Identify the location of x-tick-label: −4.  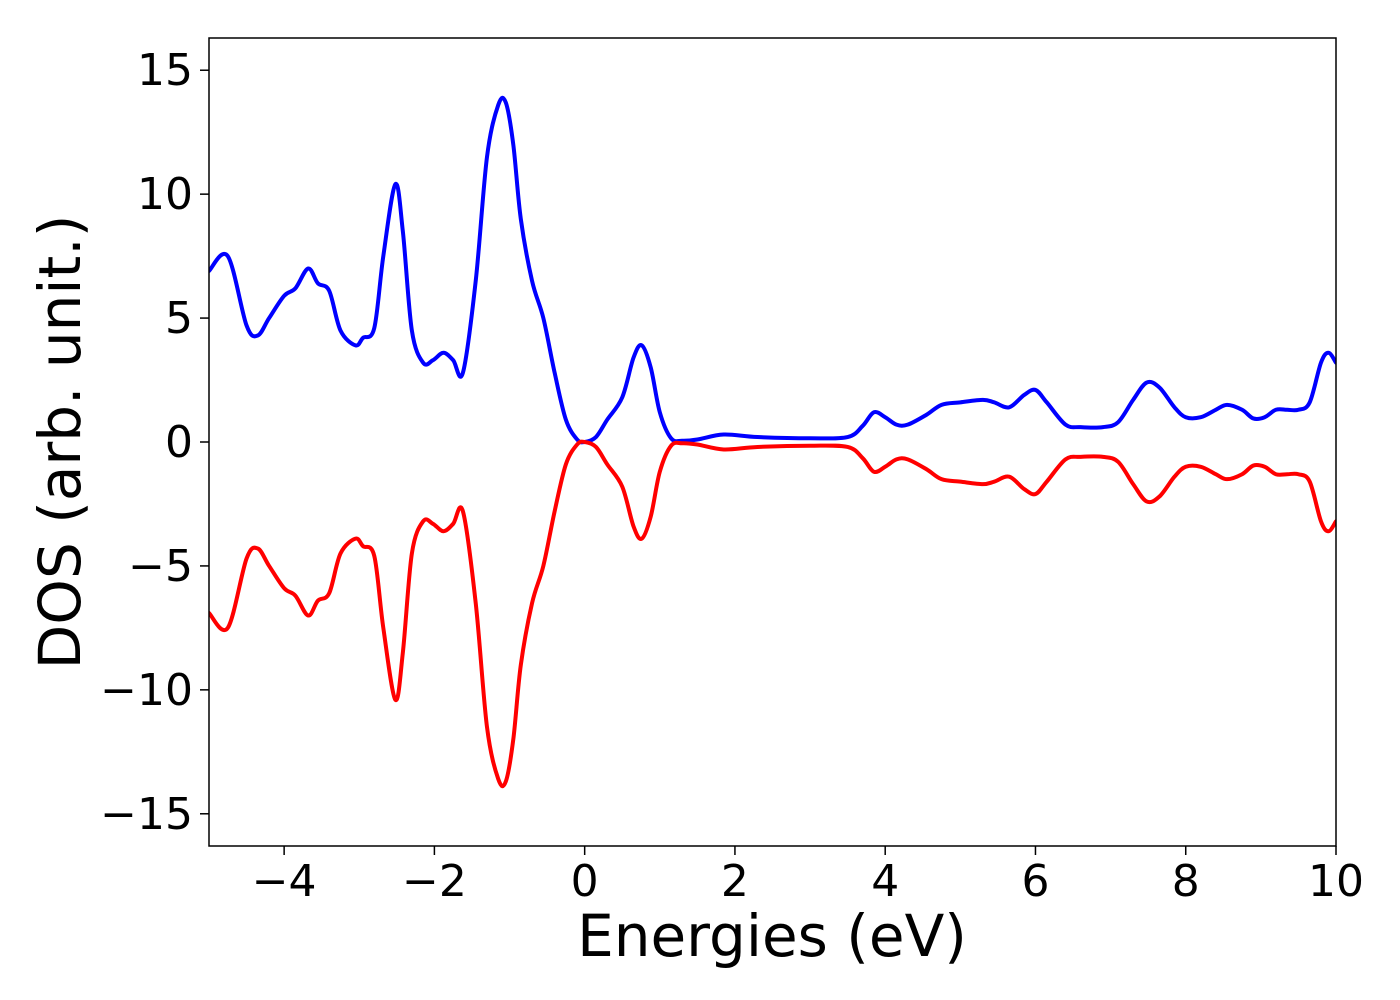
(284, 881).